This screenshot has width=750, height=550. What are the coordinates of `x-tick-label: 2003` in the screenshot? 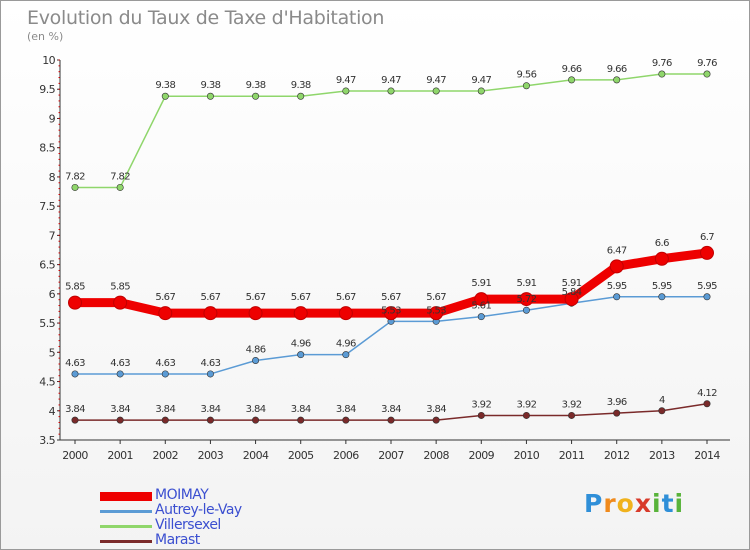 It's located at (211, 455).